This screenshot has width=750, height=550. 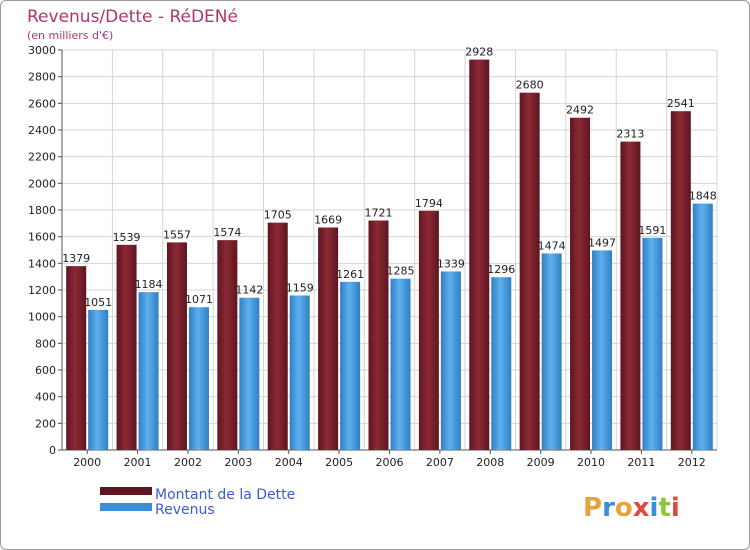 What do you see at coordinates (652, 230) in the screenshot?
I see `data-label-revenus: 1591` at bounding box center [652, 230].